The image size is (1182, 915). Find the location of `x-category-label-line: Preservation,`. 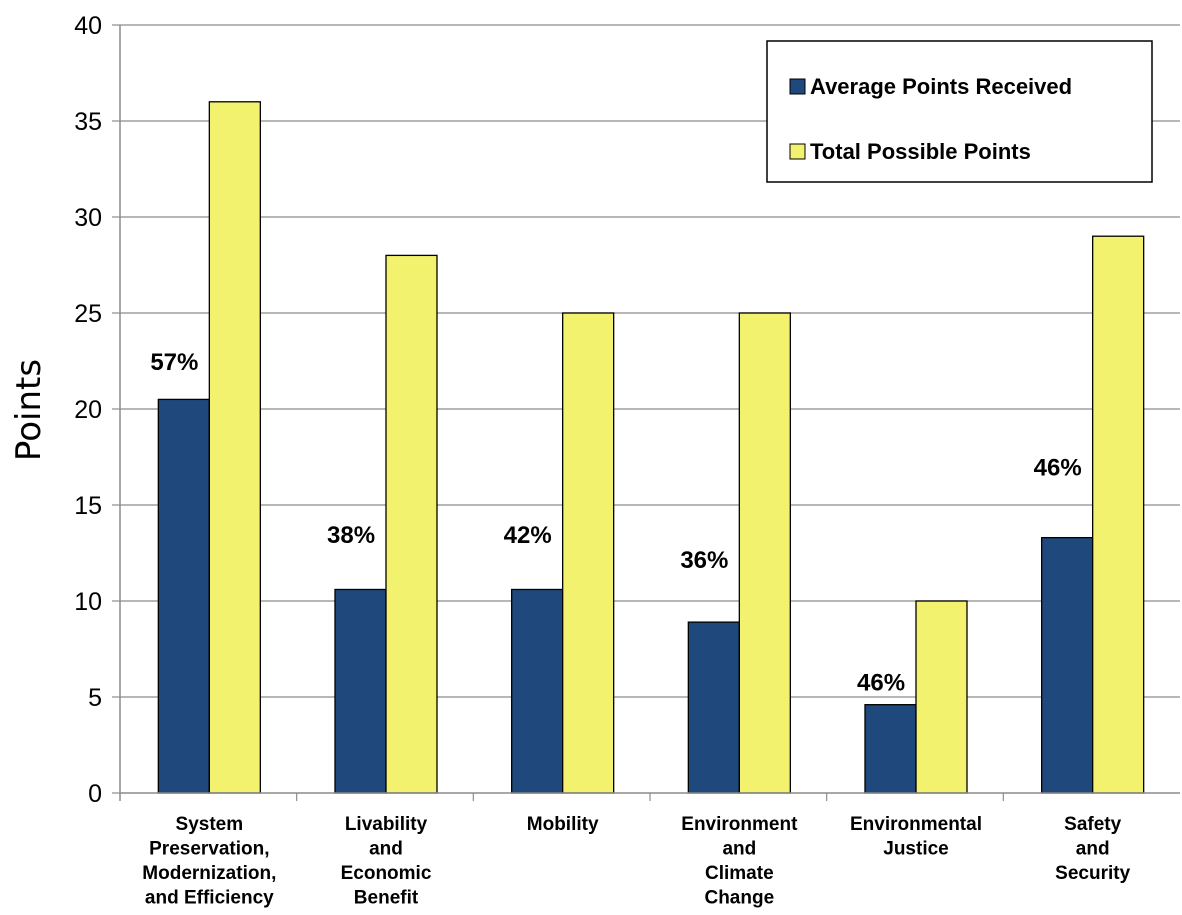

x-category-label-line: Preservation, is located at coordinates (209, 849).